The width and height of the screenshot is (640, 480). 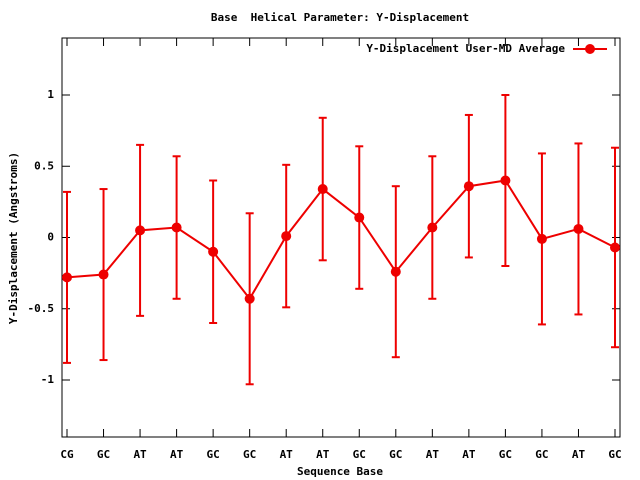 What do you see at coordinates (48, 379) in the screenshot?
I see `y-tick-label: -1` at bounding box center [48, 379].